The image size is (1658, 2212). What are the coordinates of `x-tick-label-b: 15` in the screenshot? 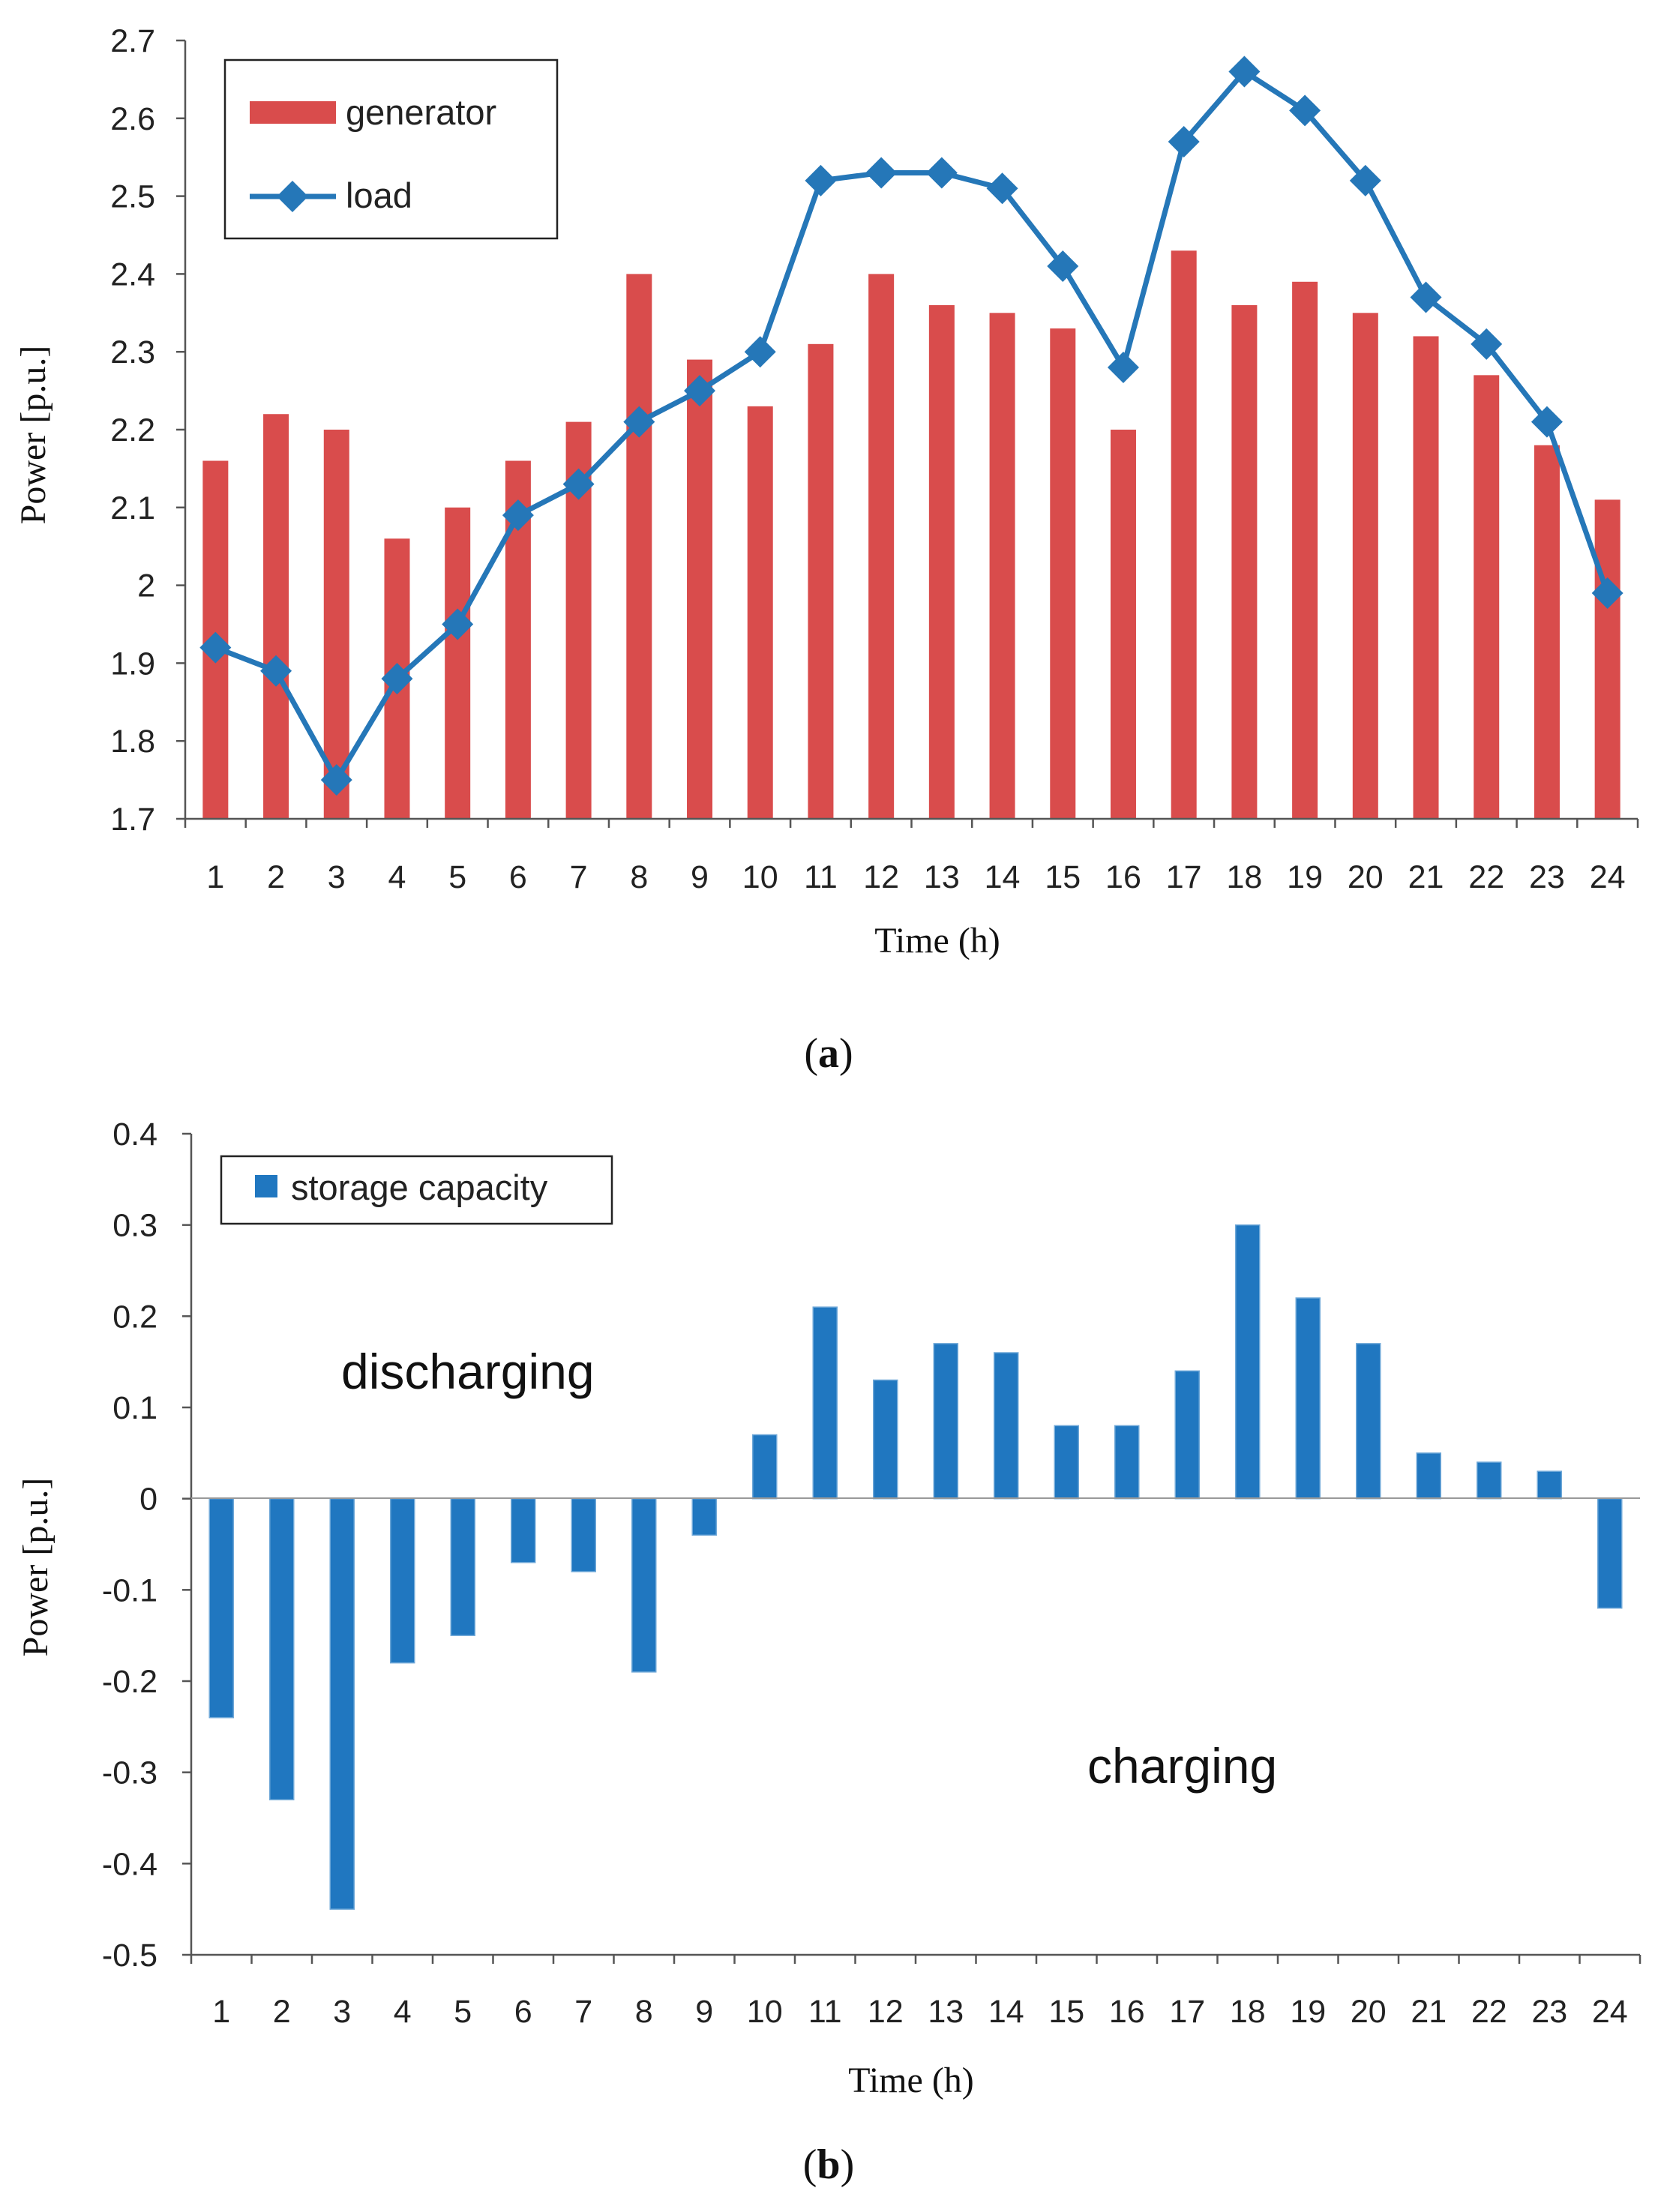 It's located at (1066, 2012).